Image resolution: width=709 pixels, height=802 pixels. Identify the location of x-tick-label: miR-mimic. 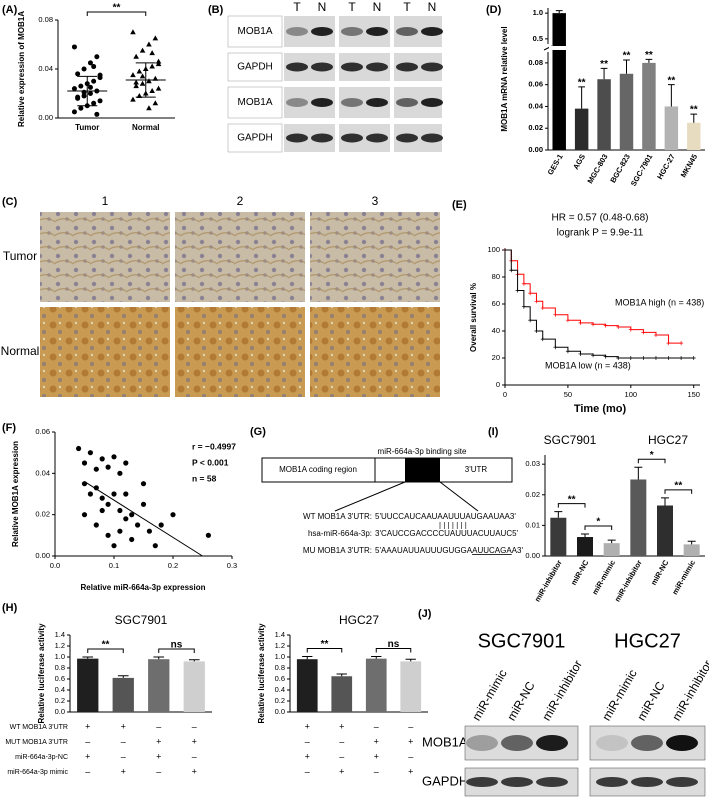
(603, 577).